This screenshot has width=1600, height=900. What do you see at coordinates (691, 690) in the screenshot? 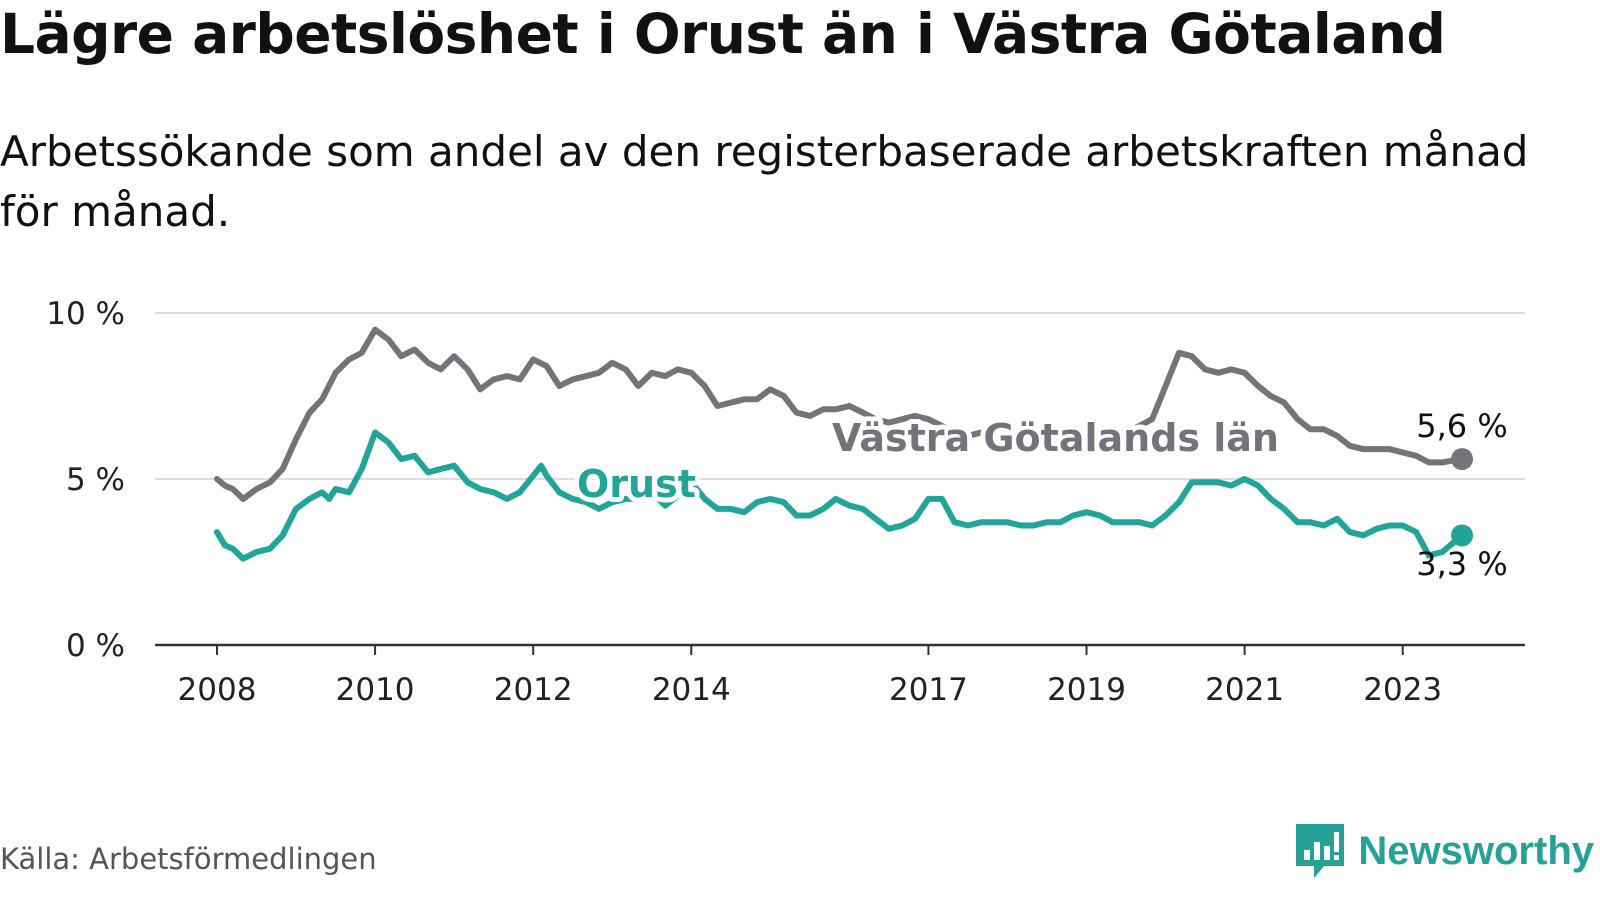
I see `x-tick-label: 2014` at bounding box center [691, 690].